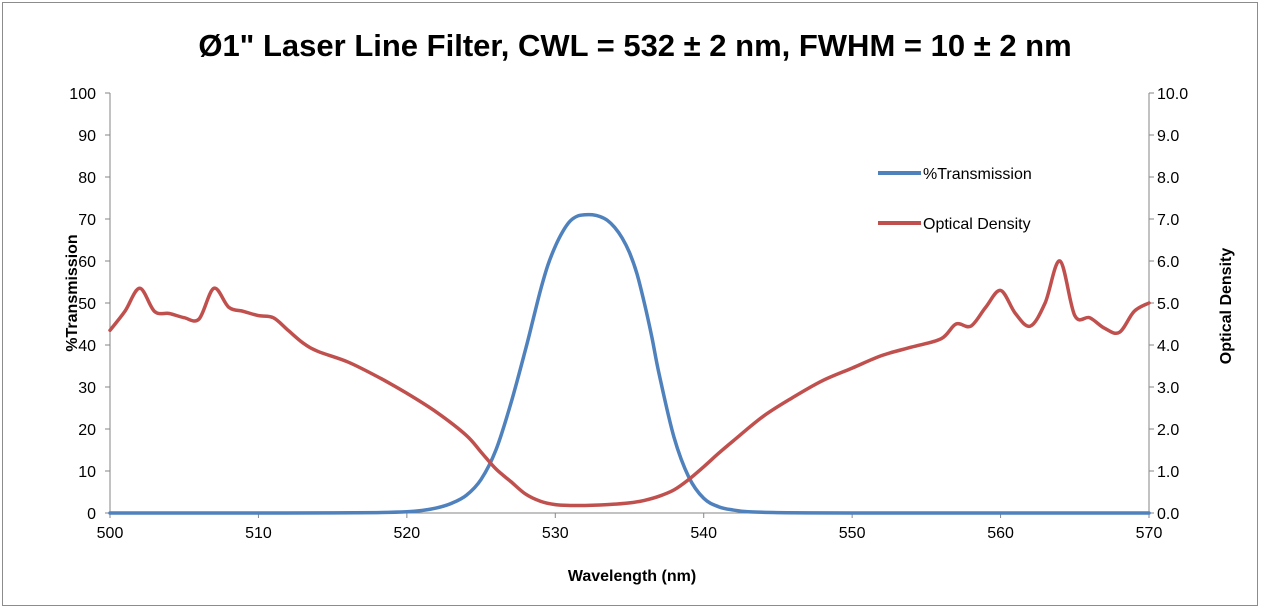  Describe the element at coordinates (1226, 306) in the screenshot. I see `y2-axis-label: Optical Density` at that location.